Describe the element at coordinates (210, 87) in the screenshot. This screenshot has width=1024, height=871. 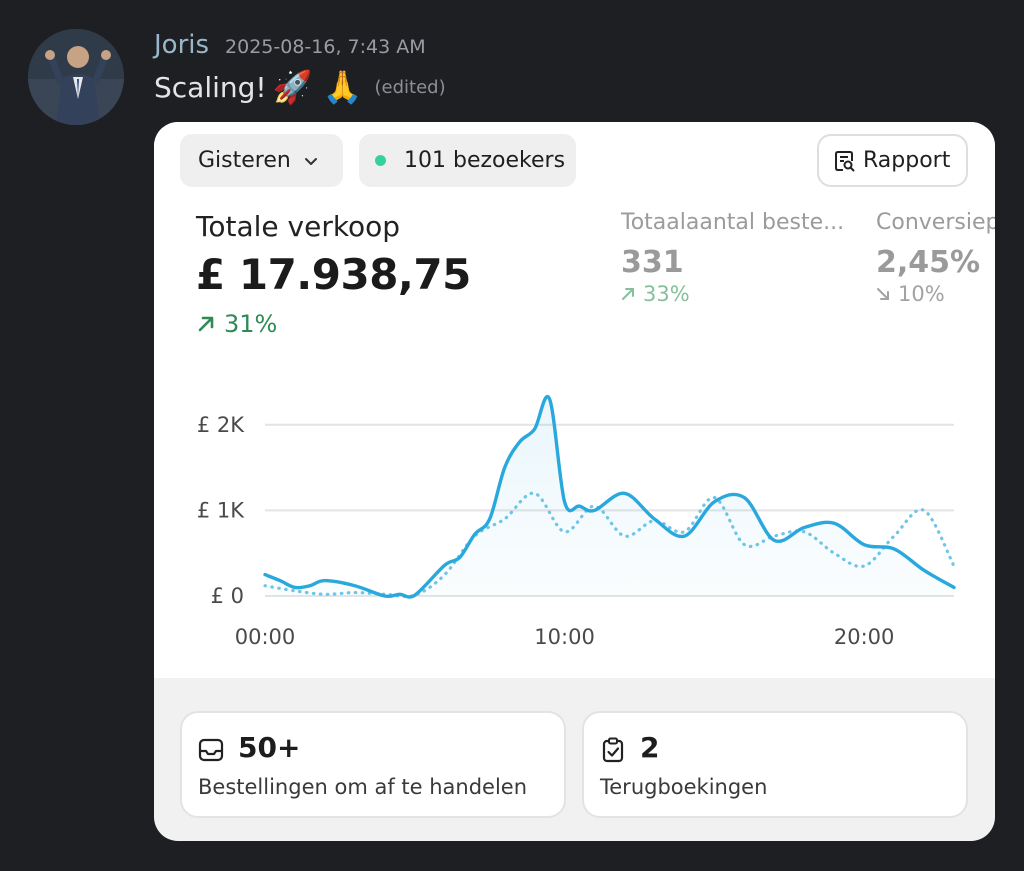
I see `message-text: Scaling!` at that location.